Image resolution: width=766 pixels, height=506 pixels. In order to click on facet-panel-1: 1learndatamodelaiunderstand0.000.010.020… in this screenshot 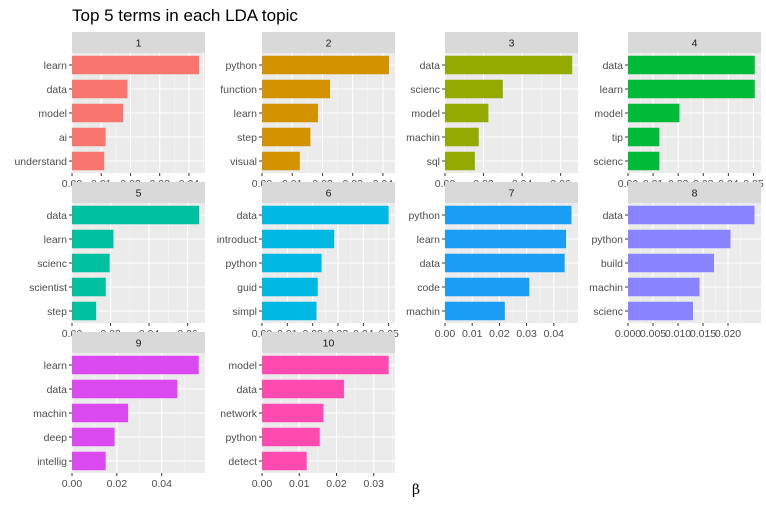, I will do `click(109, 111)`.